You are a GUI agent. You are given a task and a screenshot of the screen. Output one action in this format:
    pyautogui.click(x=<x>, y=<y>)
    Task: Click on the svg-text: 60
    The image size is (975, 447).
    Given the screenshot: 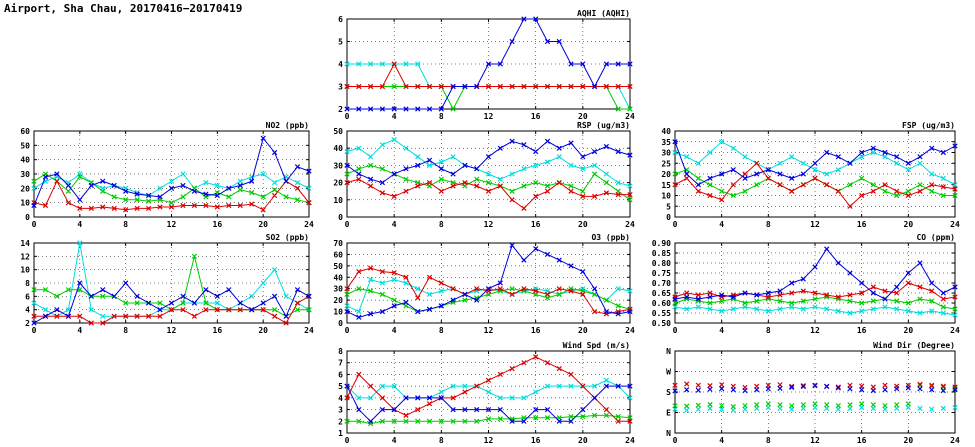 What is the action you would take?
    pyautogui.click(x=25, y=131)
    